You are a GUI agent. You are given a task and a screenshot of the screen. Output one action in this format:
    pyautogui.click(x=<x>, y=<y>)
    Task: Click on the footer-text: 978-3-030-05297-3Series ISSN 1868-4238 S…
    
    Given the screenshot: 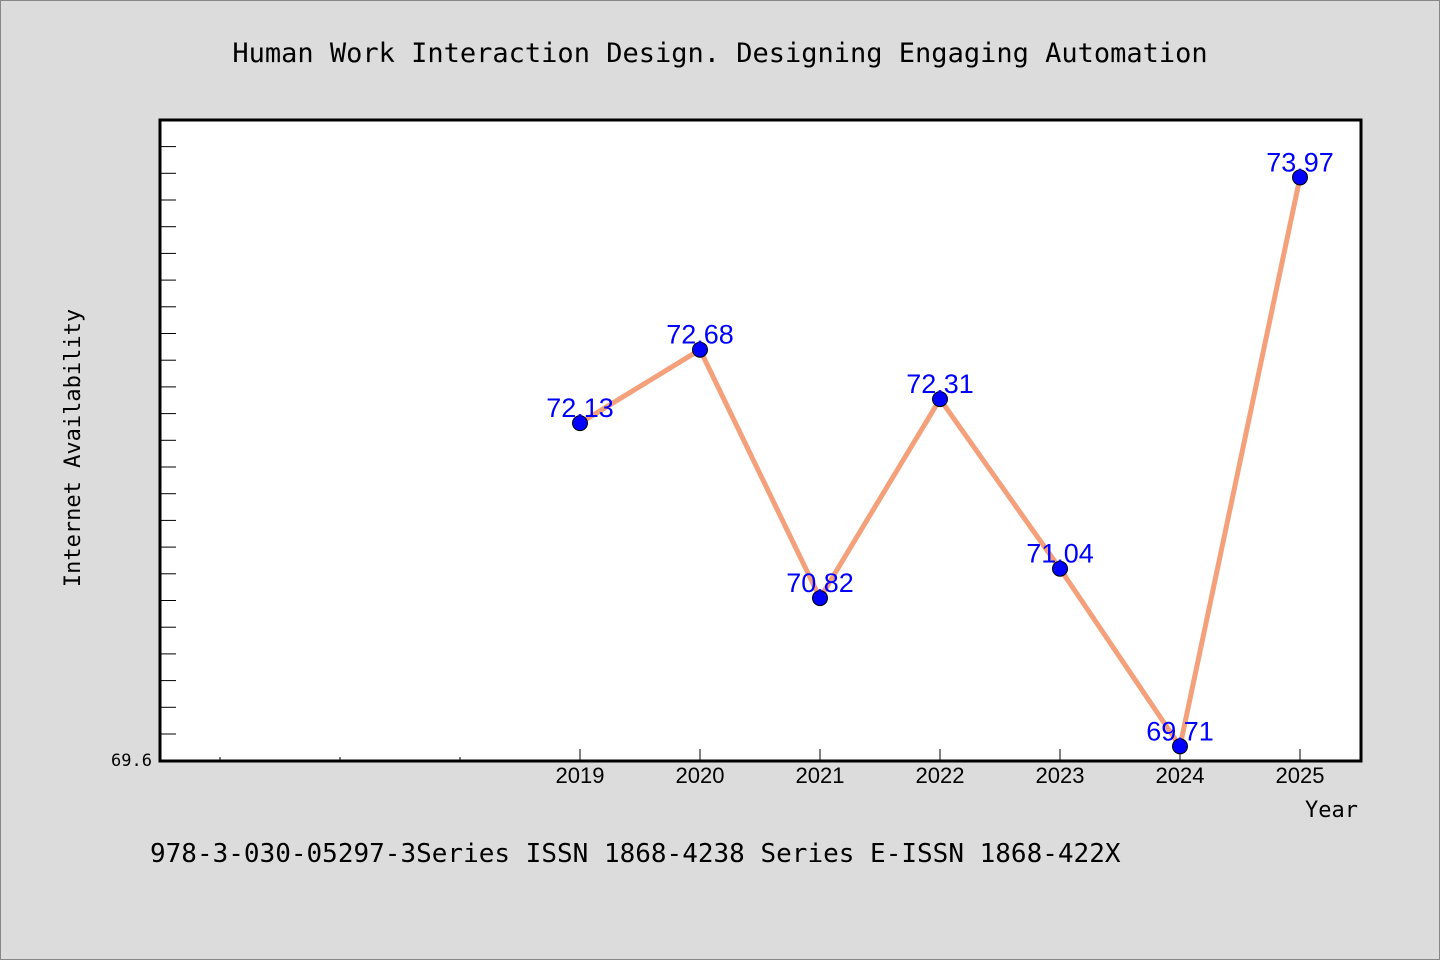 What is the action you would take?
    pyautogui.click(x=635, y=854)
    